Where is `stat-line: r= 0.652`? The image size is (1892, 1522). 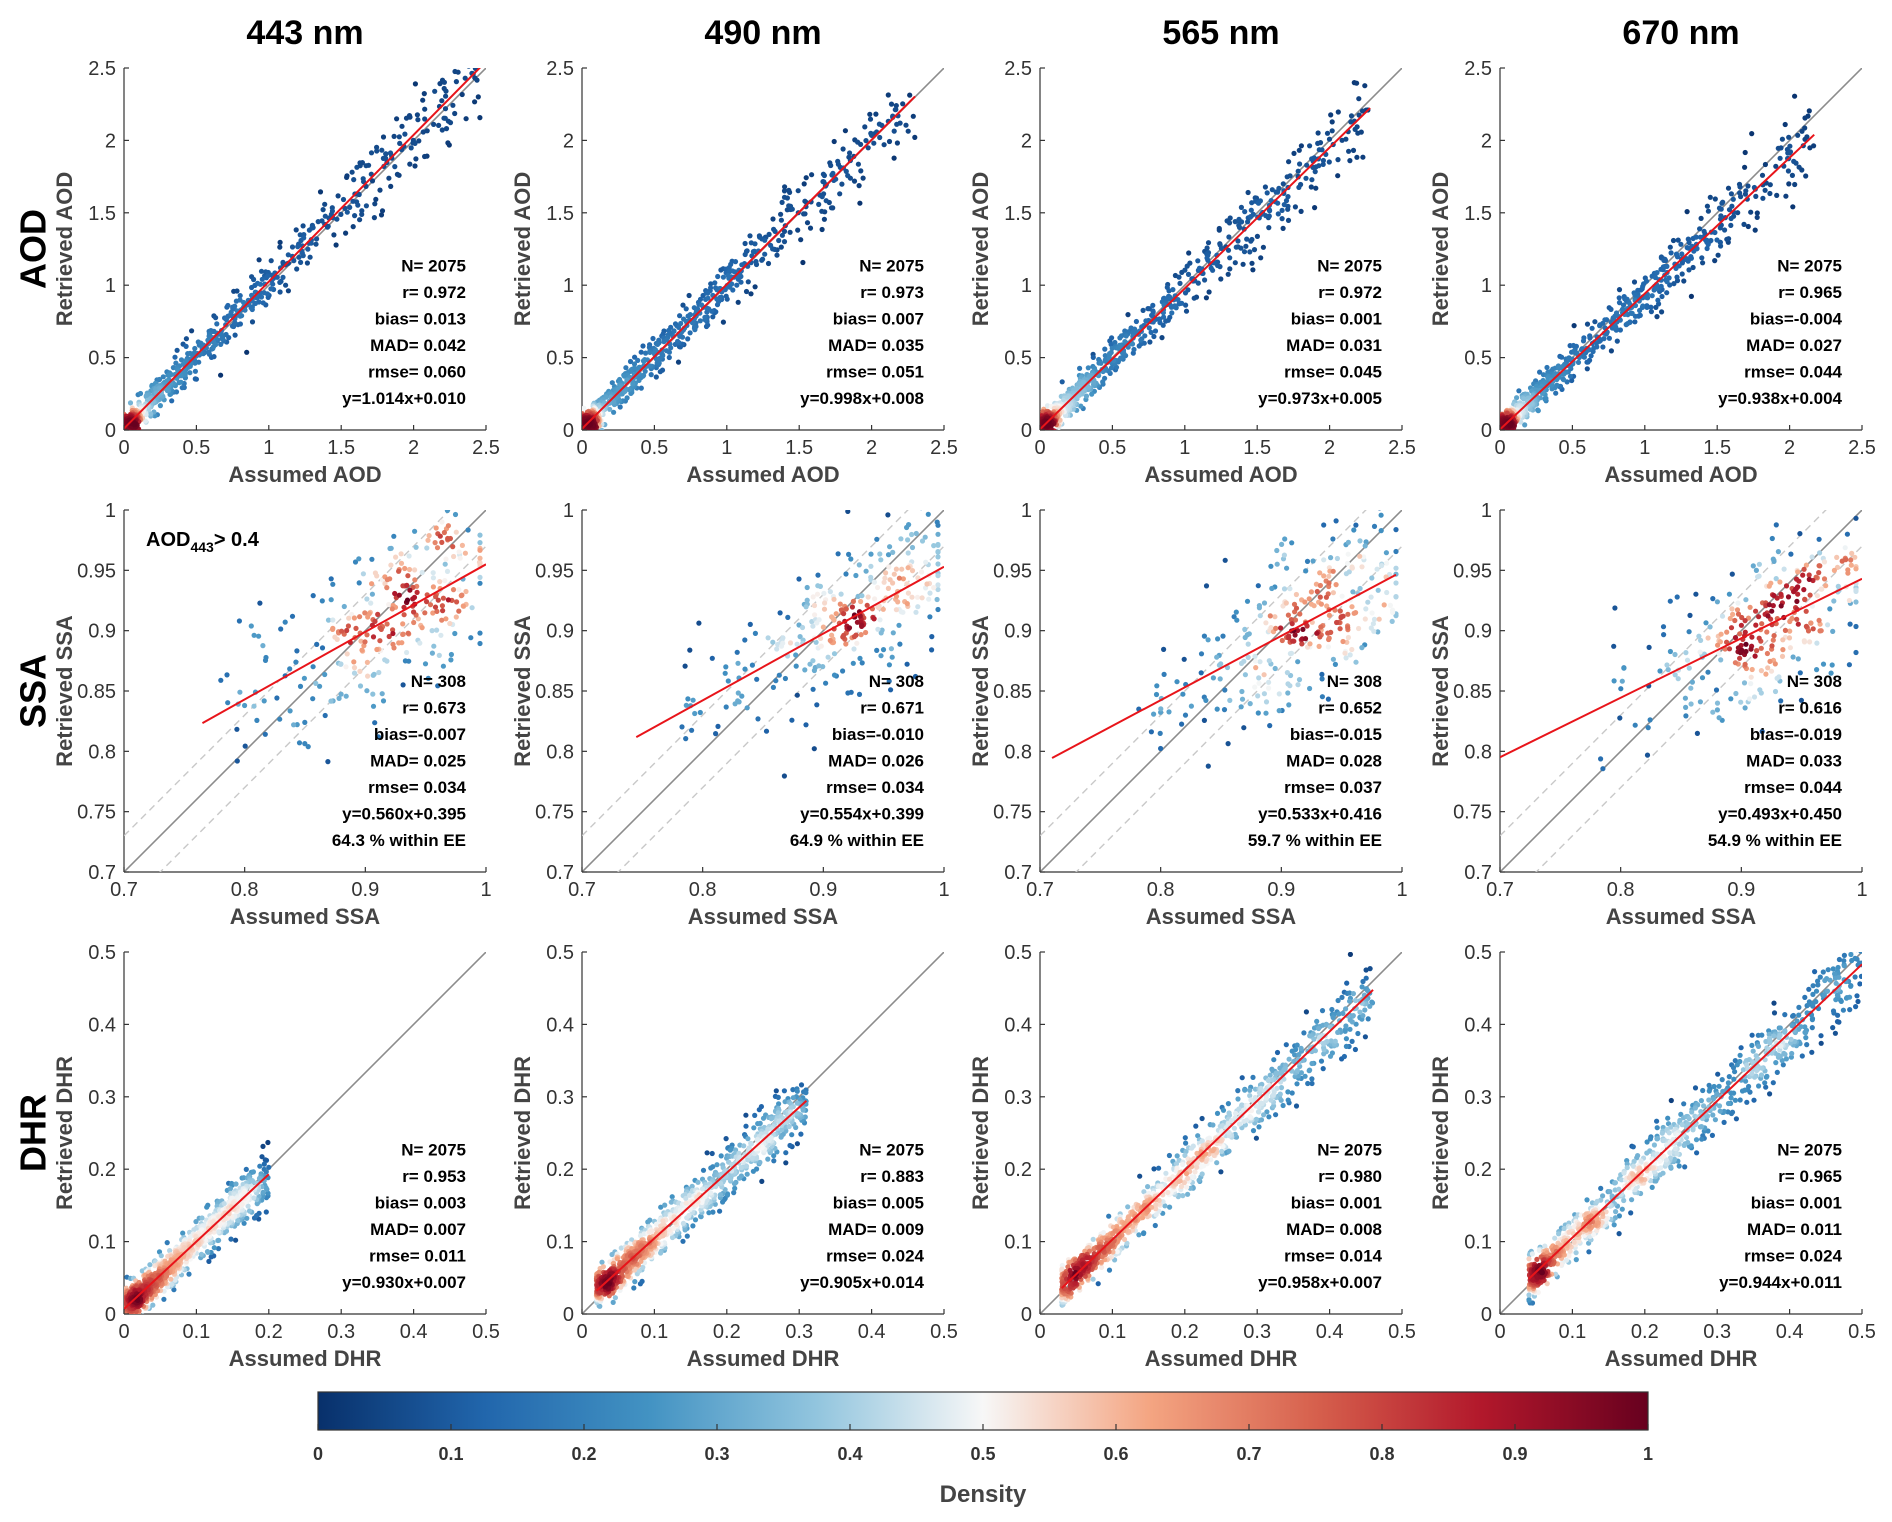 stat-line: r= 0.652 is located at coordinates (1350, 708).